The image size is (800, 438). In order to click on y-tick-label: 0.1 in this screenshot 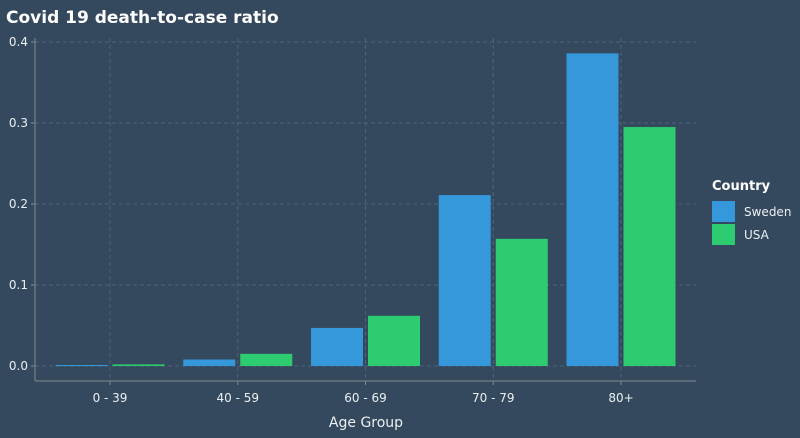, I will do `click(18, 285)`.